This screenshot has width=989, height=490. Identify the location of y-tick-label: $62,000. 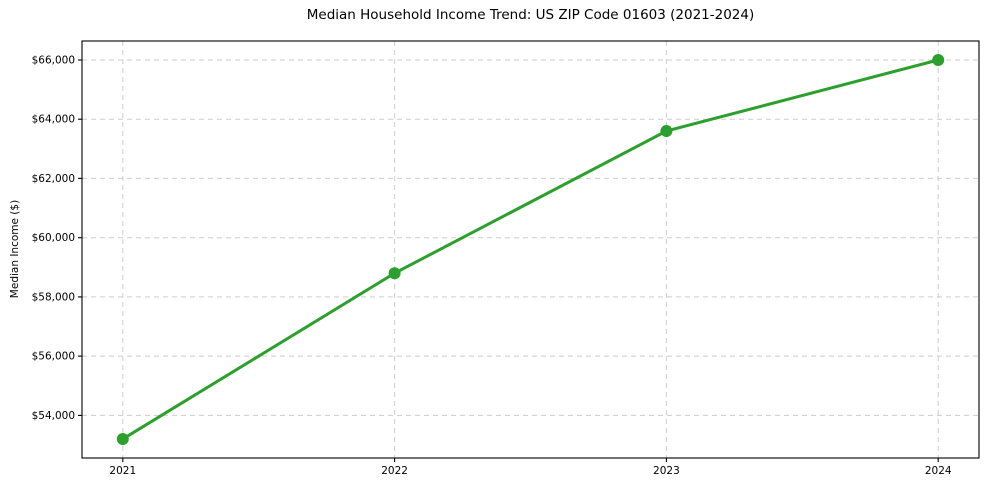
(53, 179).